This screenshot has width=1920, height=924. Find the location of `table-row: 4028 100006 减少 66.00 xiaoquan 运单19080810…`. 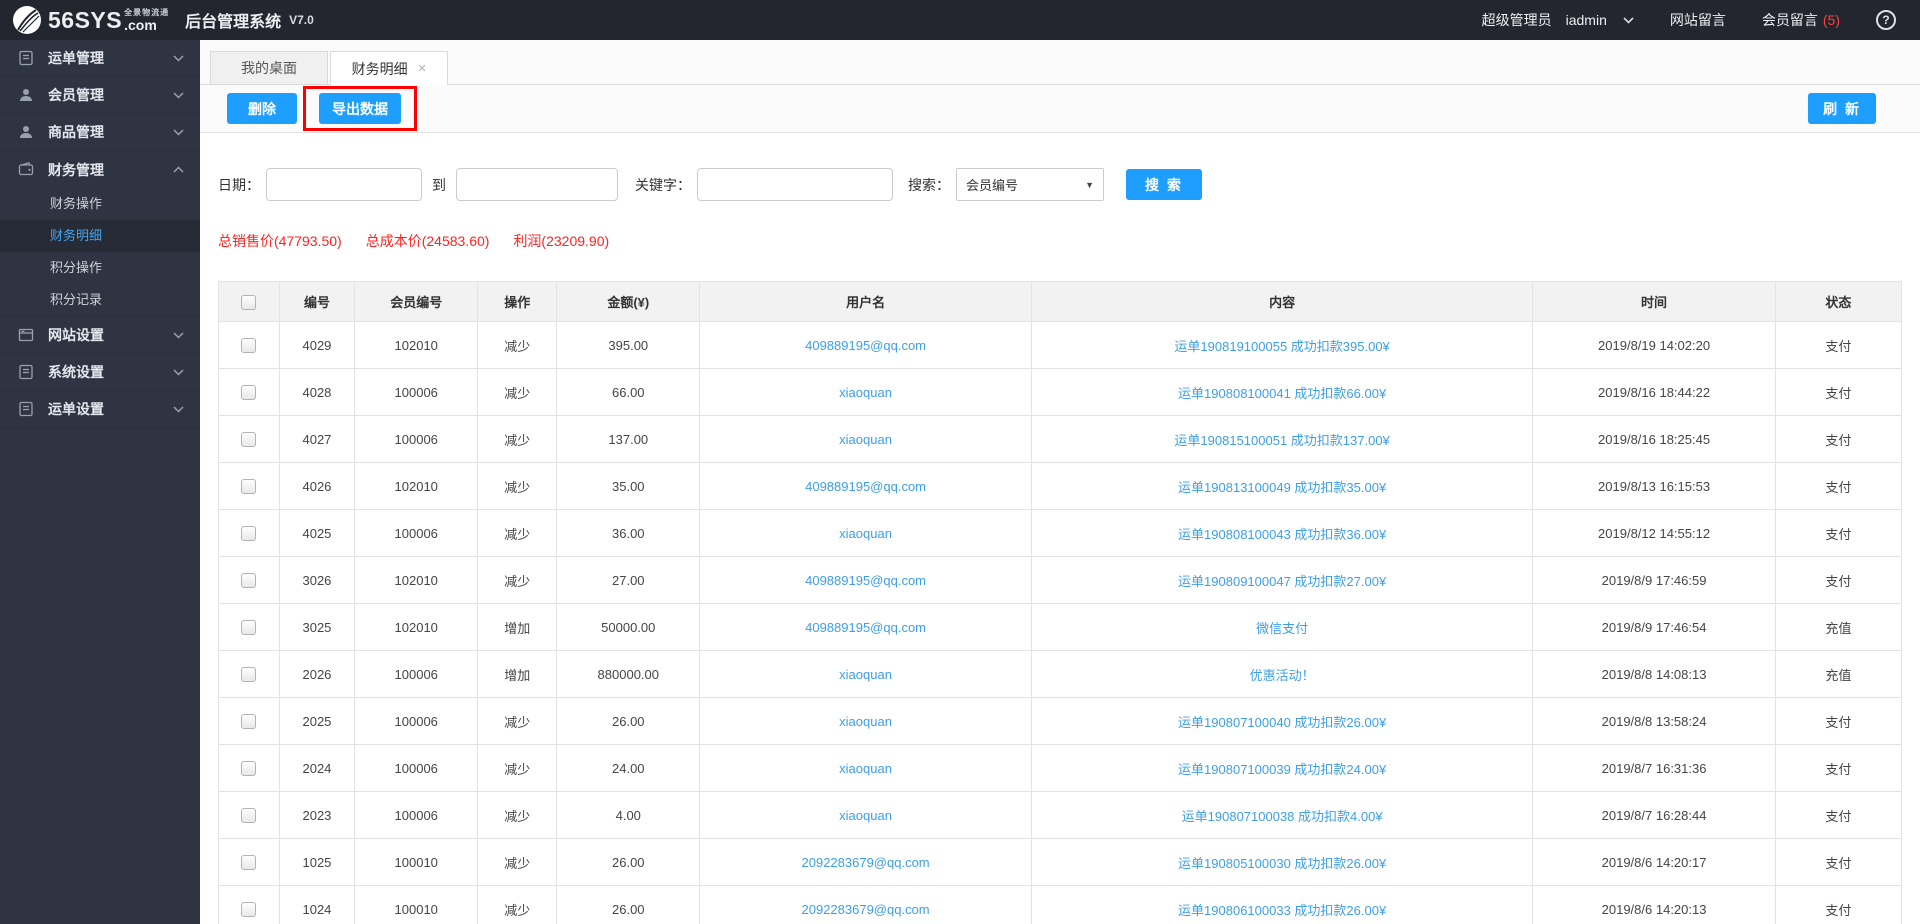

table-row: 4028 100006 减少 66.00 xiaoquan 运单19080810… is located at coordinates (1060, 392).